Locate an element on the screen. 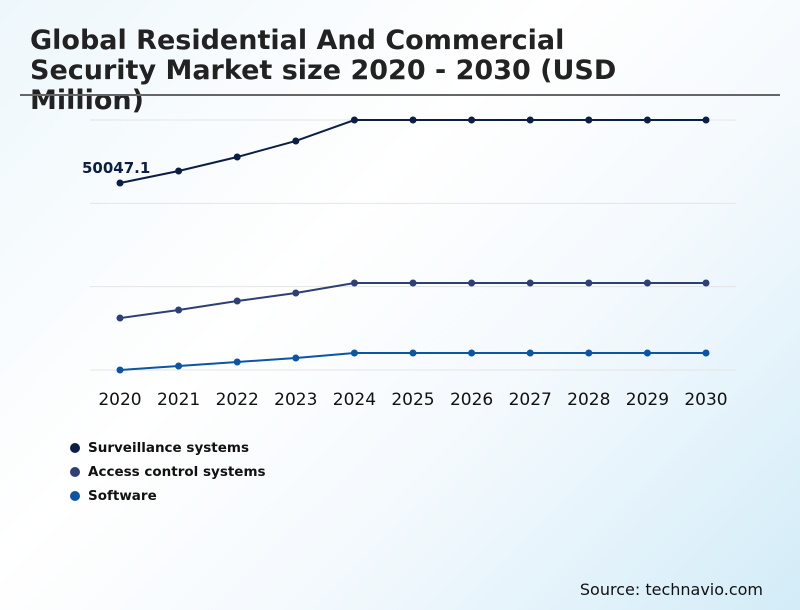 The width and height of the screenshot is (800, 610). source-label: Source: technavio.com is located at coordinates (671, 589).